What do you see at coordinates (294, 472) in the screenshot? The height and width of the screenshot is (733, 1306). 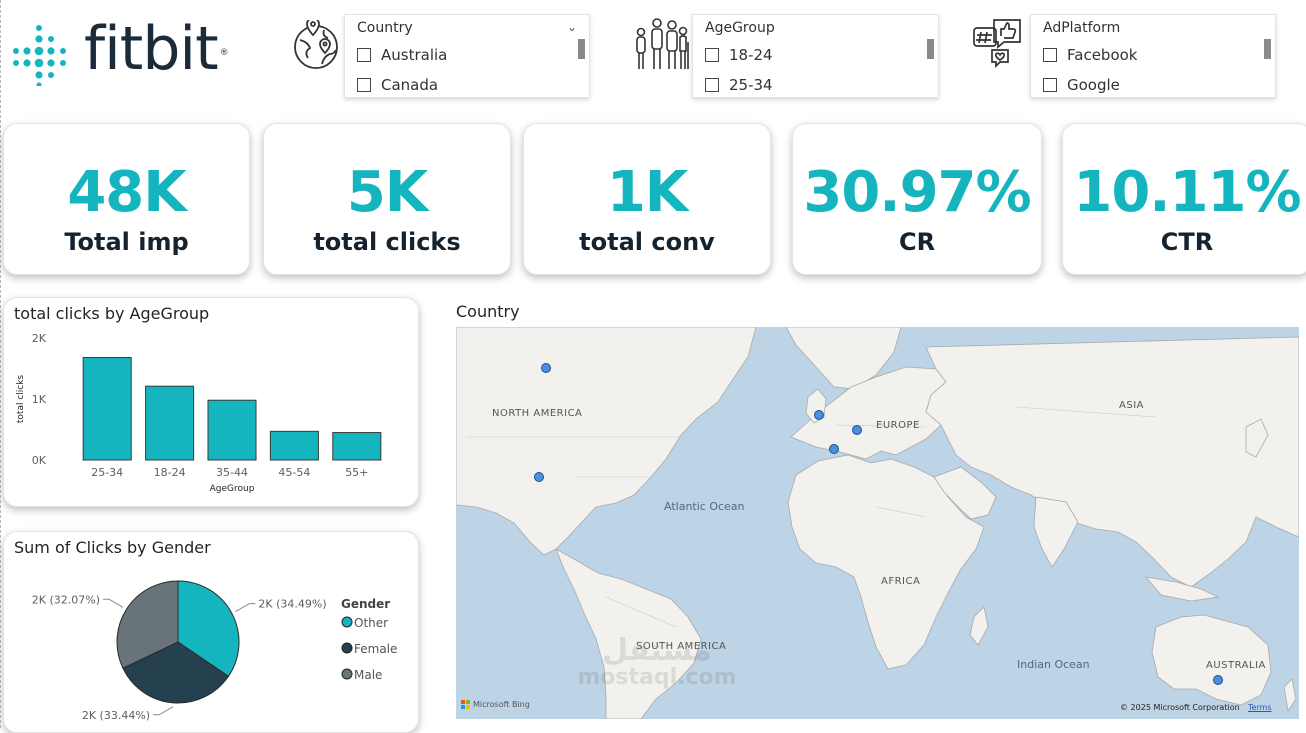 I see `x-tick-label: 45-54` at bounding box center [294, 472].